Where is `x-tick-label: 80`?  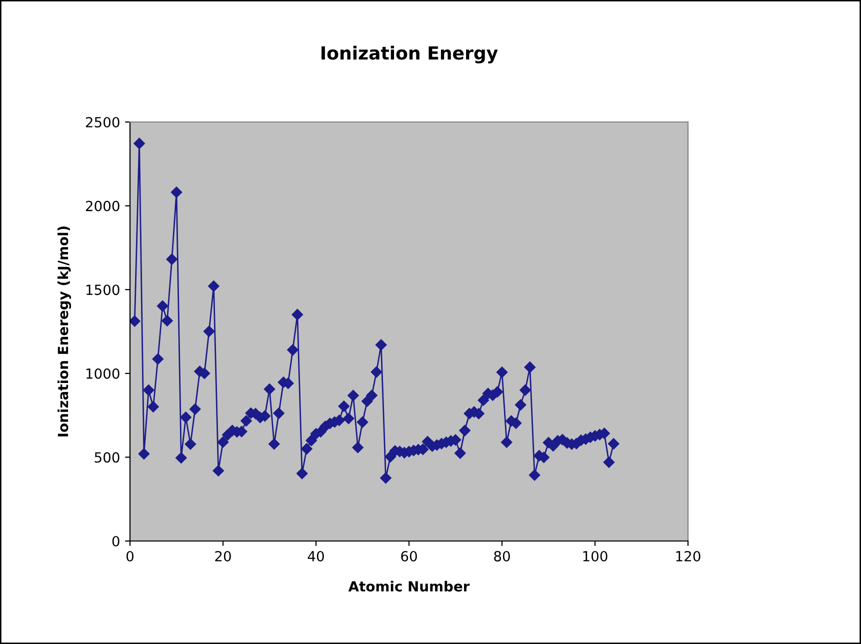
x-tick-label: 80 is located at coordinates (502, 556).